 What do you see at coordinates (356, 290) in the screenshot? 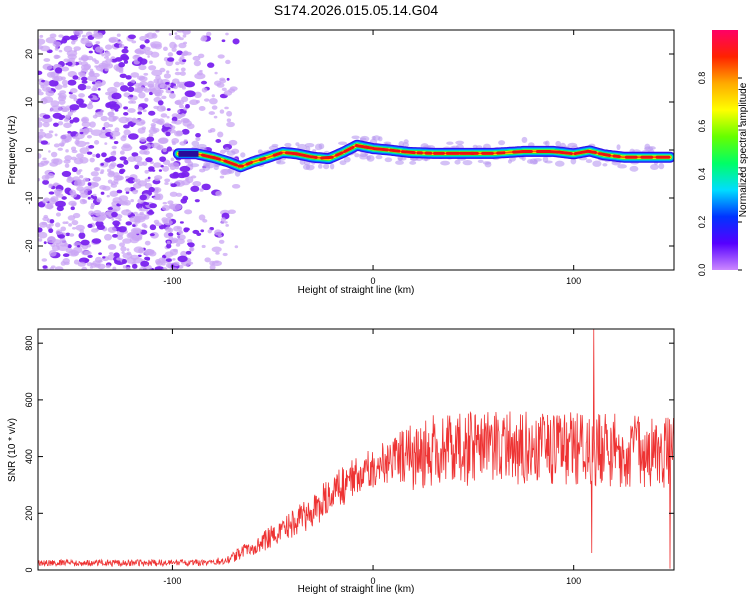
I see `spectrogram-xlabel: Height of straight line (km)` at bounding box center [356, 290].